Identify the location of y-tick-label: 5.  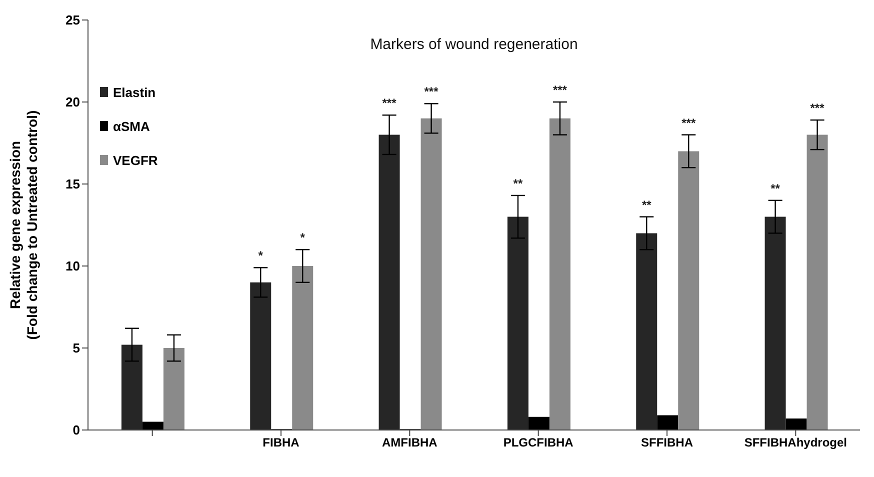
(76, 348).